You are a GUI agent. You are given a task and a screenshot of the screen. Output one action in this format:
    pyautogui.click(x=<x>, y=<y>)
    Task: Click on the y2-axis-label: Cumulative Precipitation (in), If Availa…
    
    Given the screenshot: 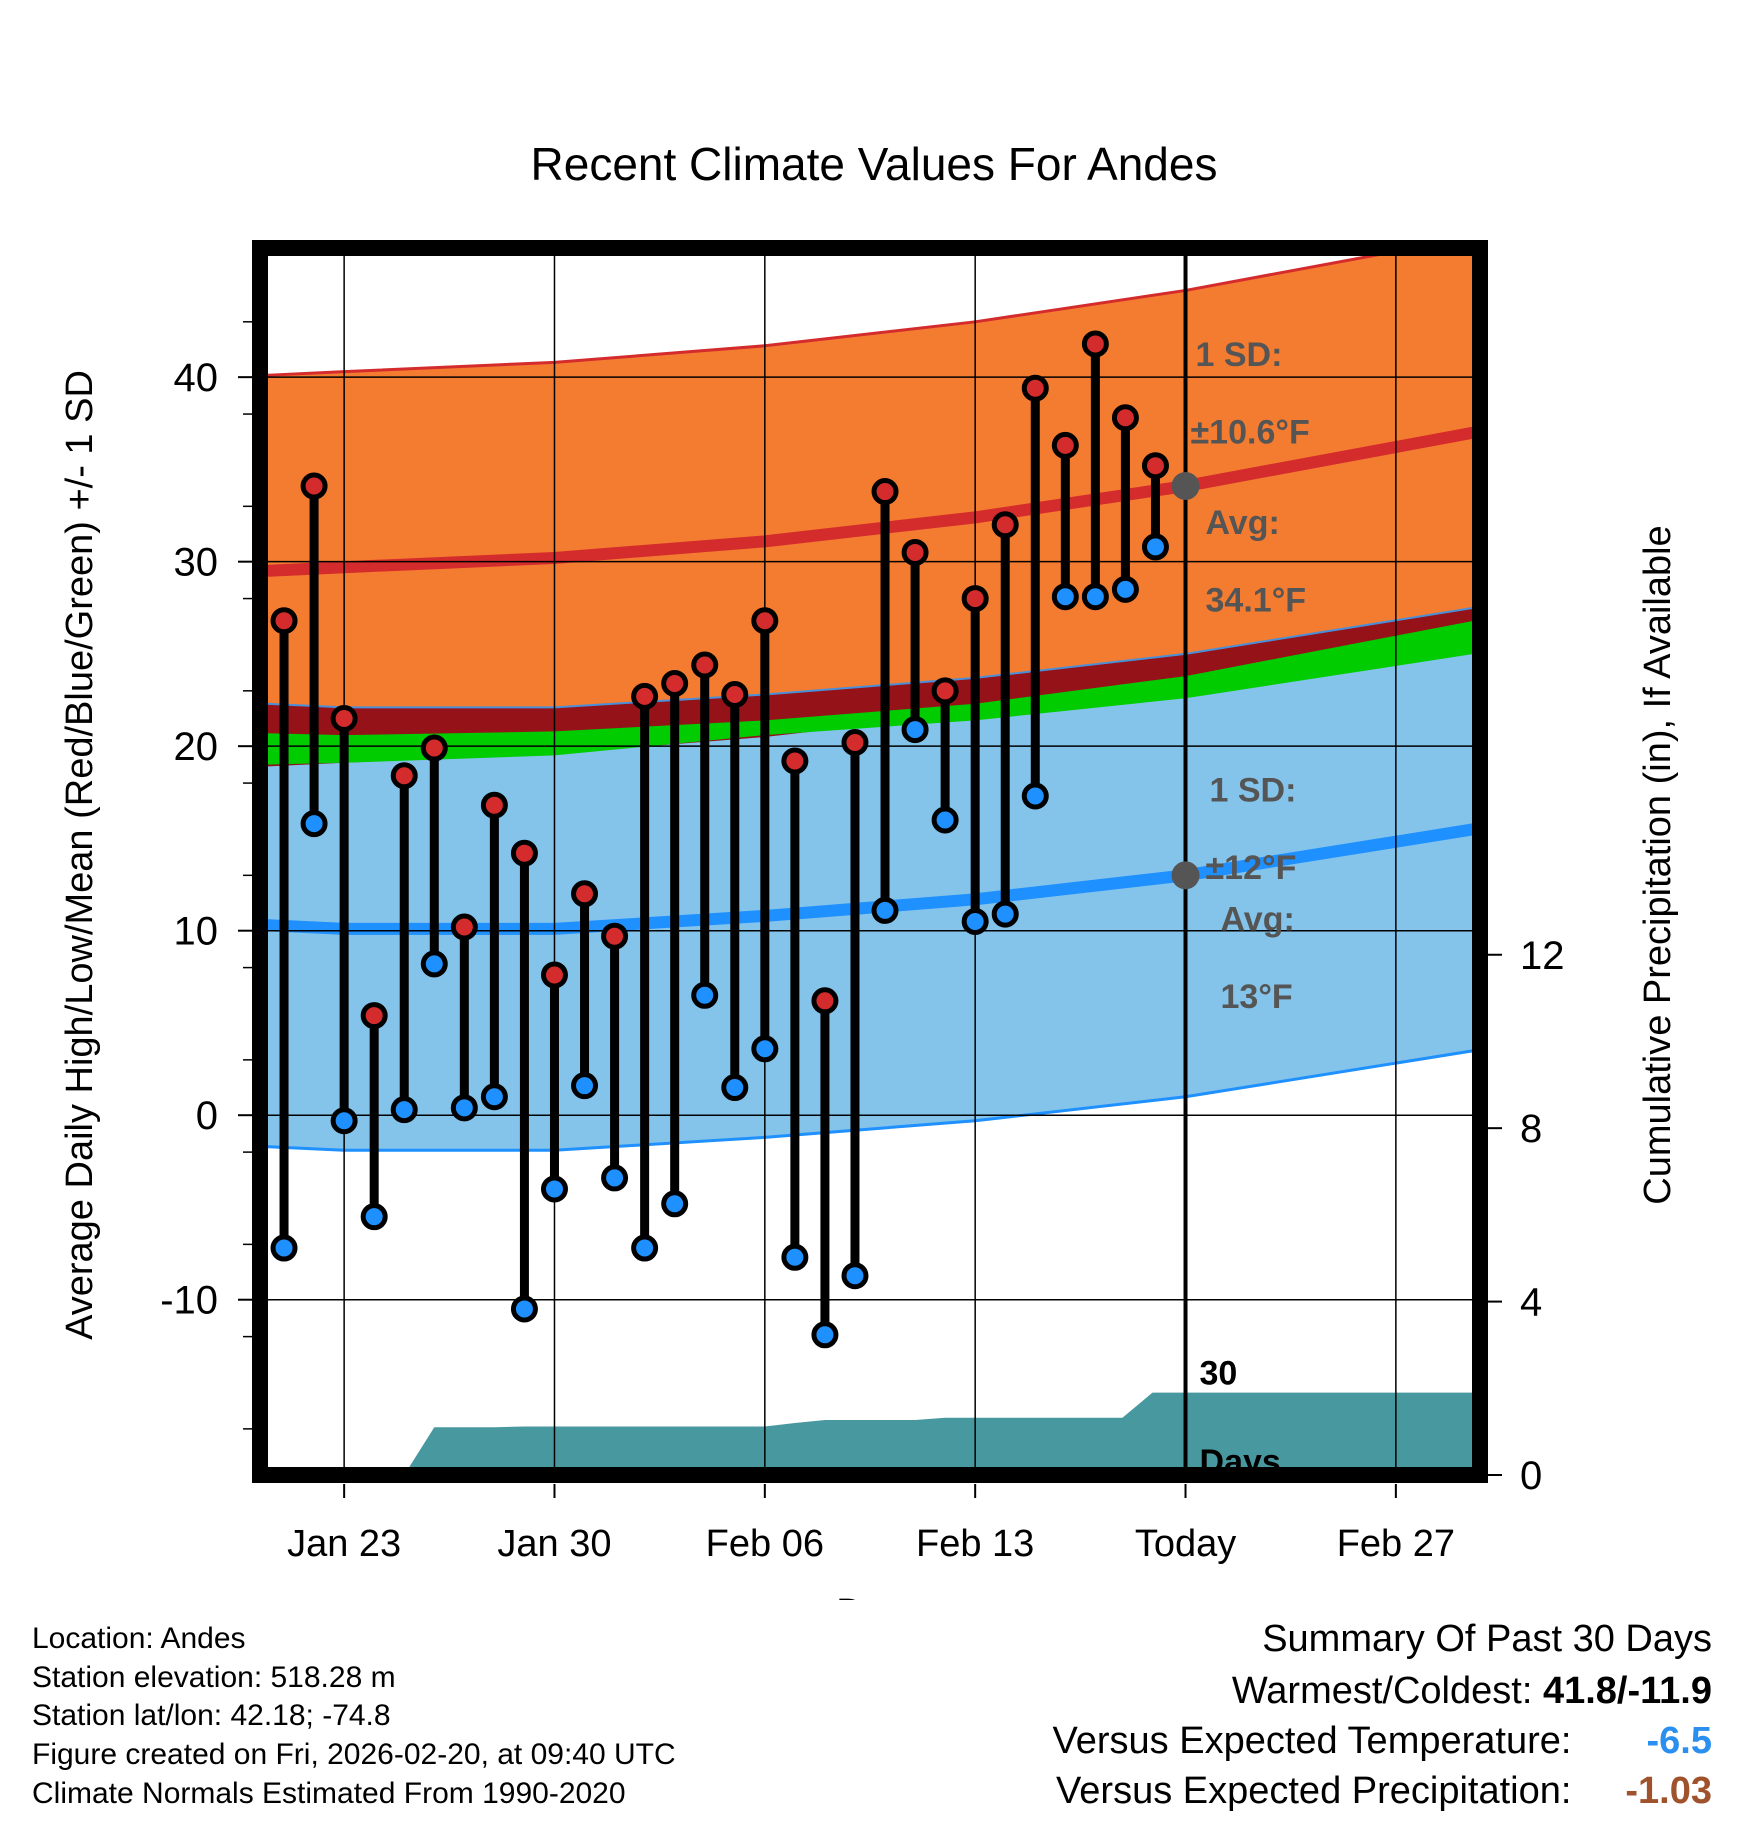 What is the action you would take?
    pyautogui.click(x=1658, y=864)
    